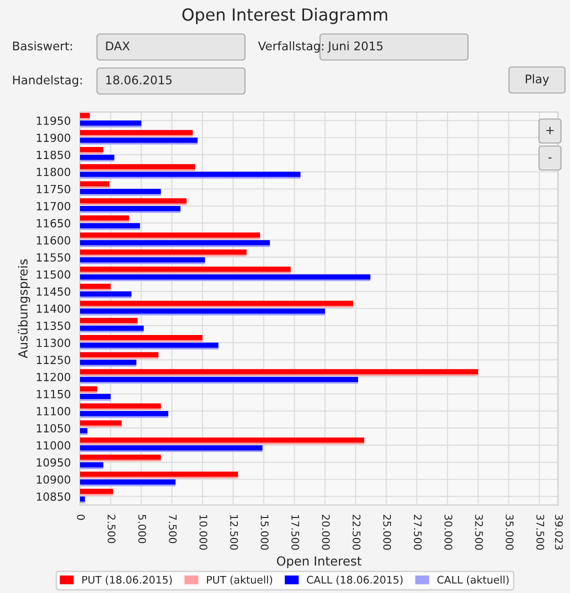 The width and height of the screenshot is (570, 593). What do you see at coordinates (139, 79) in the screenshot?
I see `text: 18.06.2015` at bounding box center [139, 79].